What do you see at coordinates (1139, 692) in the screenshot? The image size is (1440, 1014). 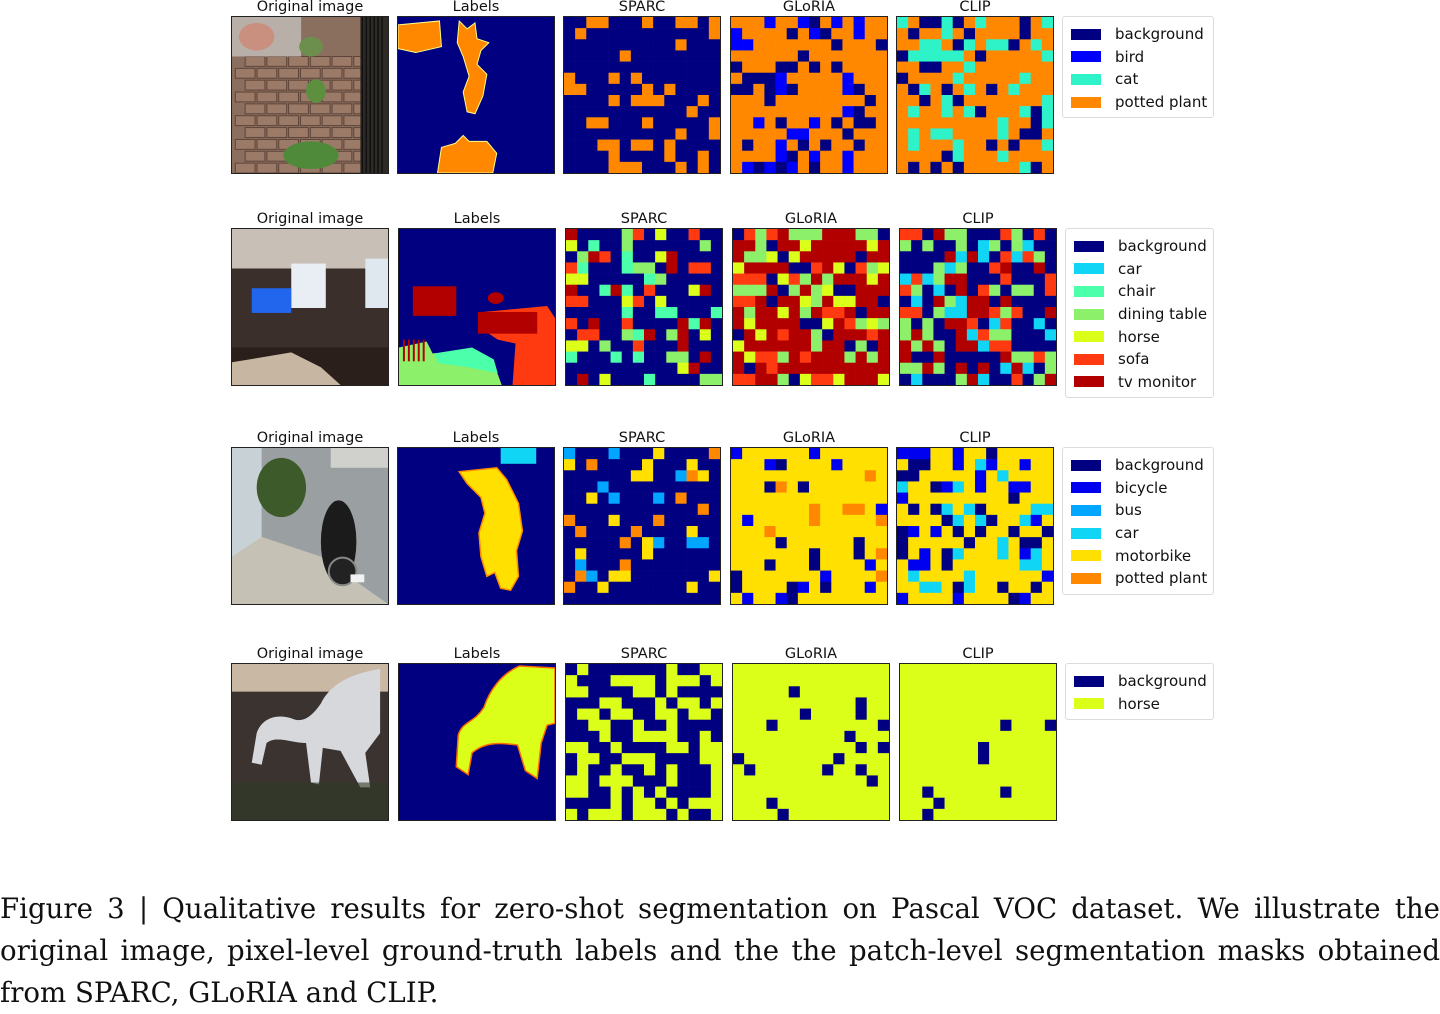 I see `legend: background horse` at bounding box center [1139, 692].